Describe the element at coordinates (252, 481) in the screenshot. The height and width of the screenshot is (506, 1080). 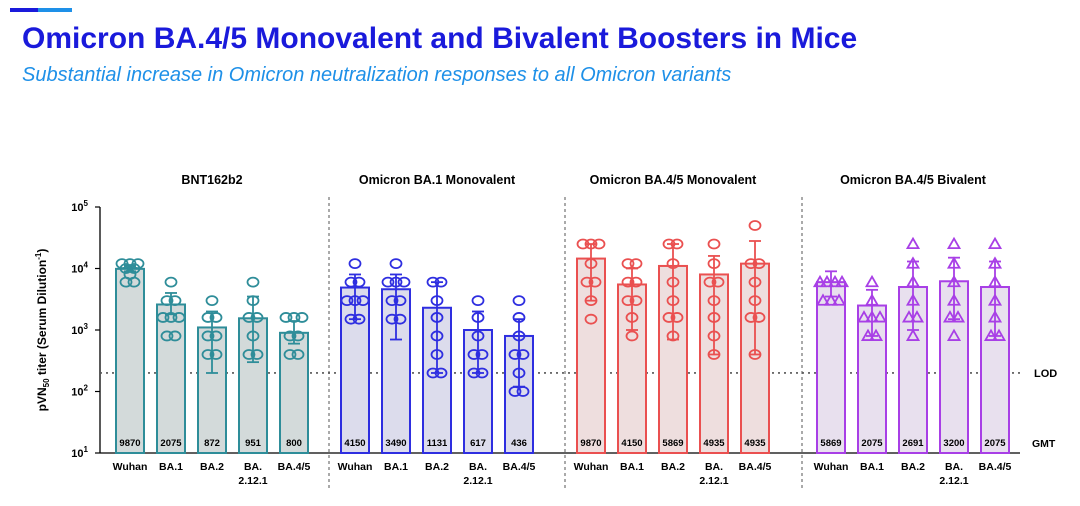
I see `x-tick-label: 2.12.1` at that location.